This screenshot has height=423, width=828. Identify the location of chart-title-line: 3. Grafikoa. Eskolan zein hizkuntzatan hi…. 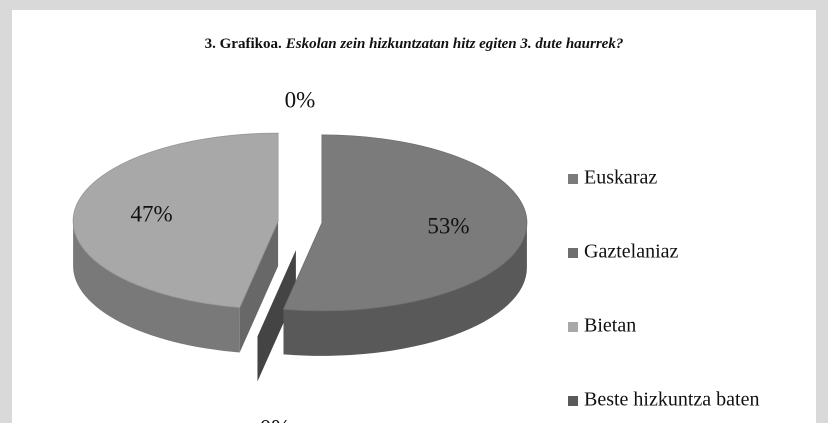
(414, 44).